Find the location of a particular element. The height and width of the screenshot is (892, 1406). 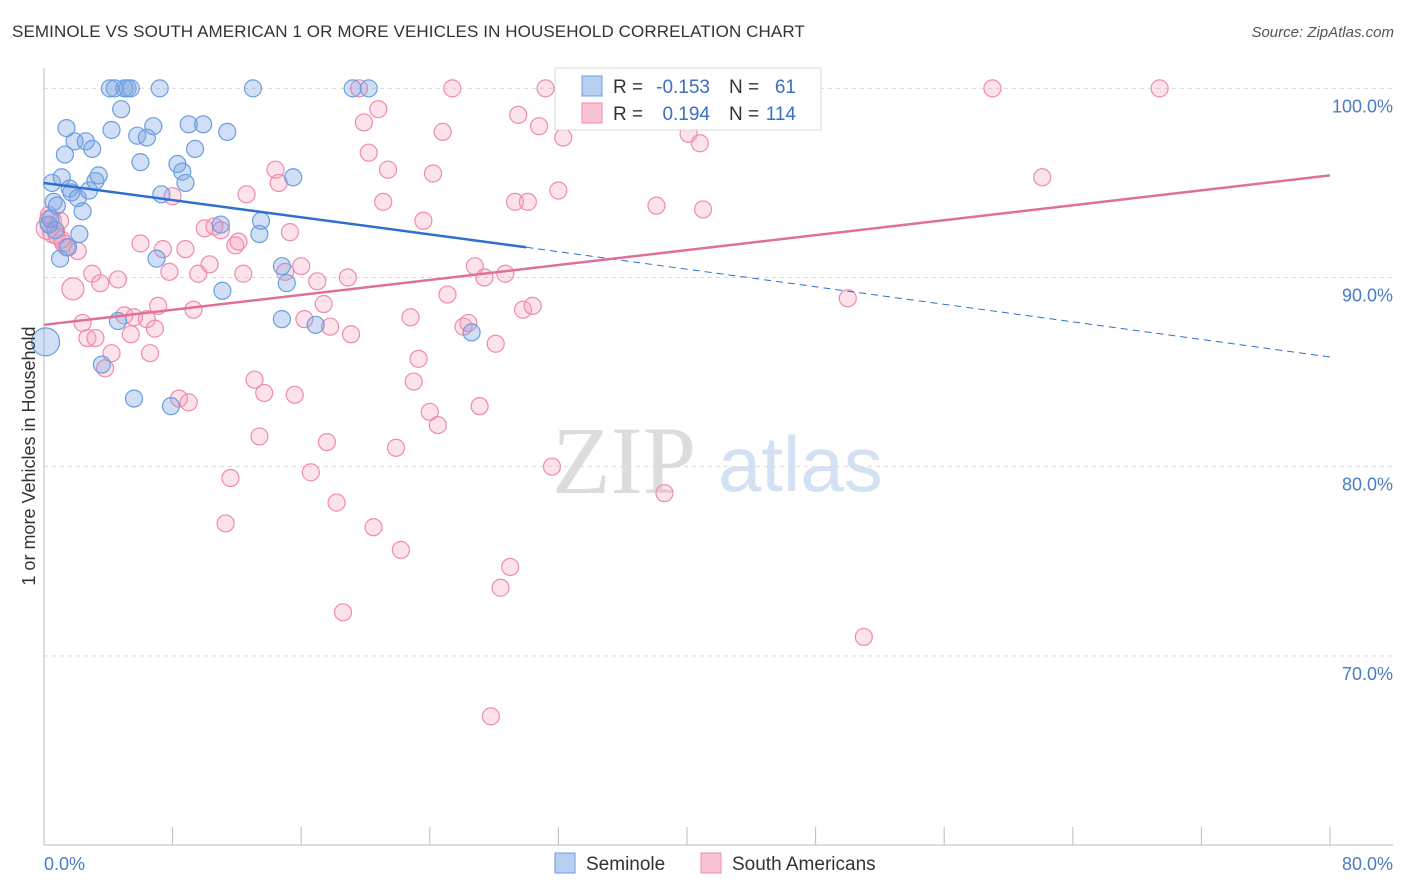

y-tick-label: 80.0% is located at coordinates (1367, 485).